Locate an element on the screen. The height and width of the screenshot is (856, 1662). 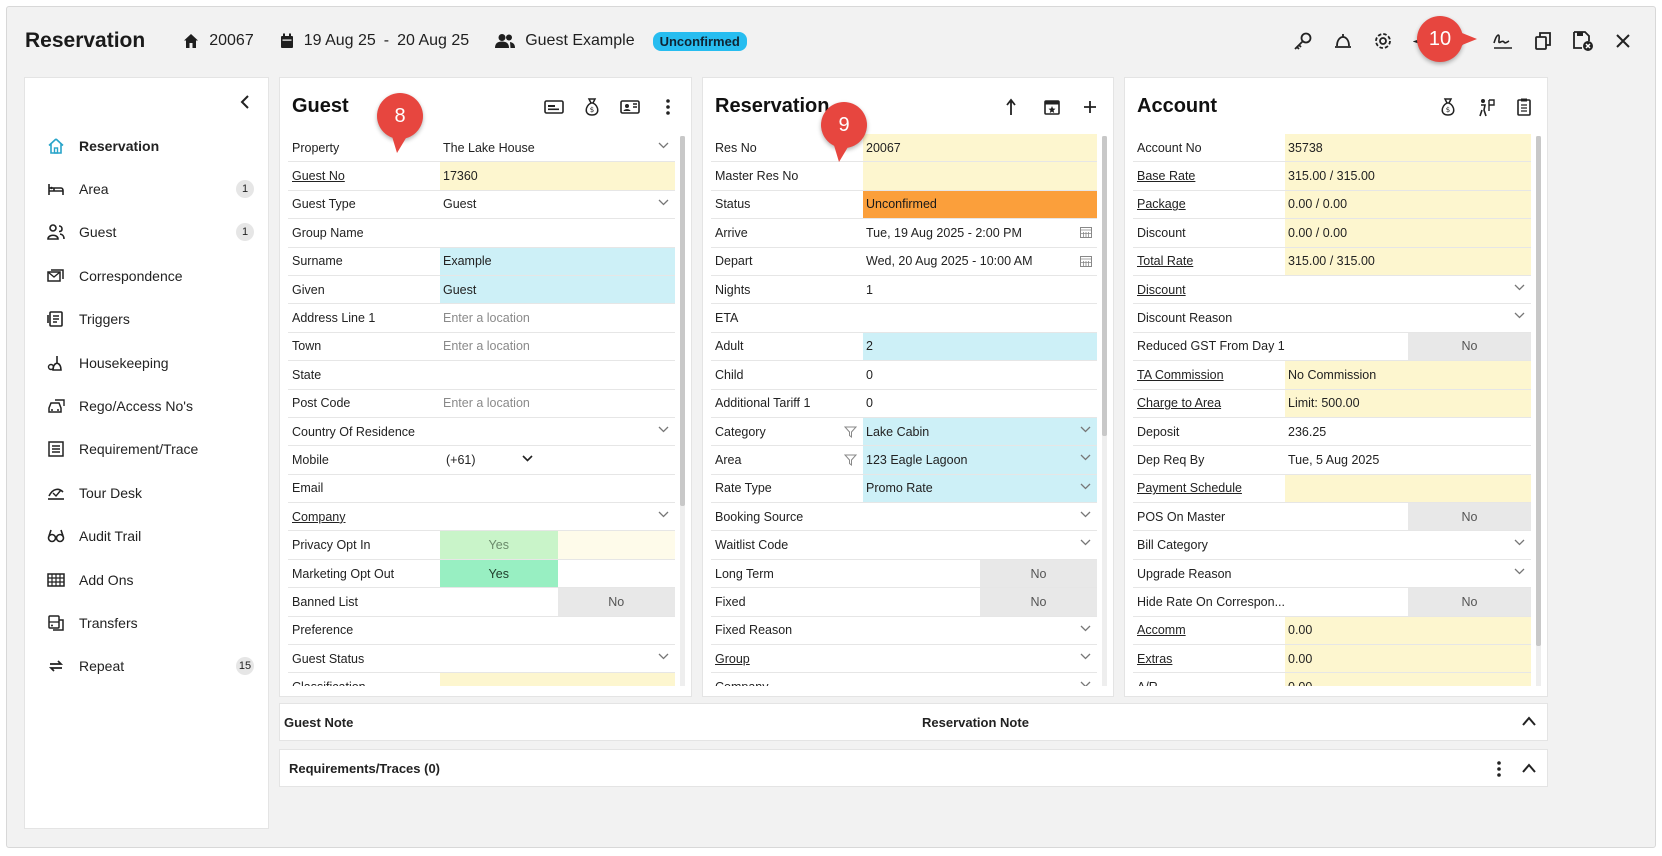
field-label: Base Rate is located at coordinates (1209, 175).